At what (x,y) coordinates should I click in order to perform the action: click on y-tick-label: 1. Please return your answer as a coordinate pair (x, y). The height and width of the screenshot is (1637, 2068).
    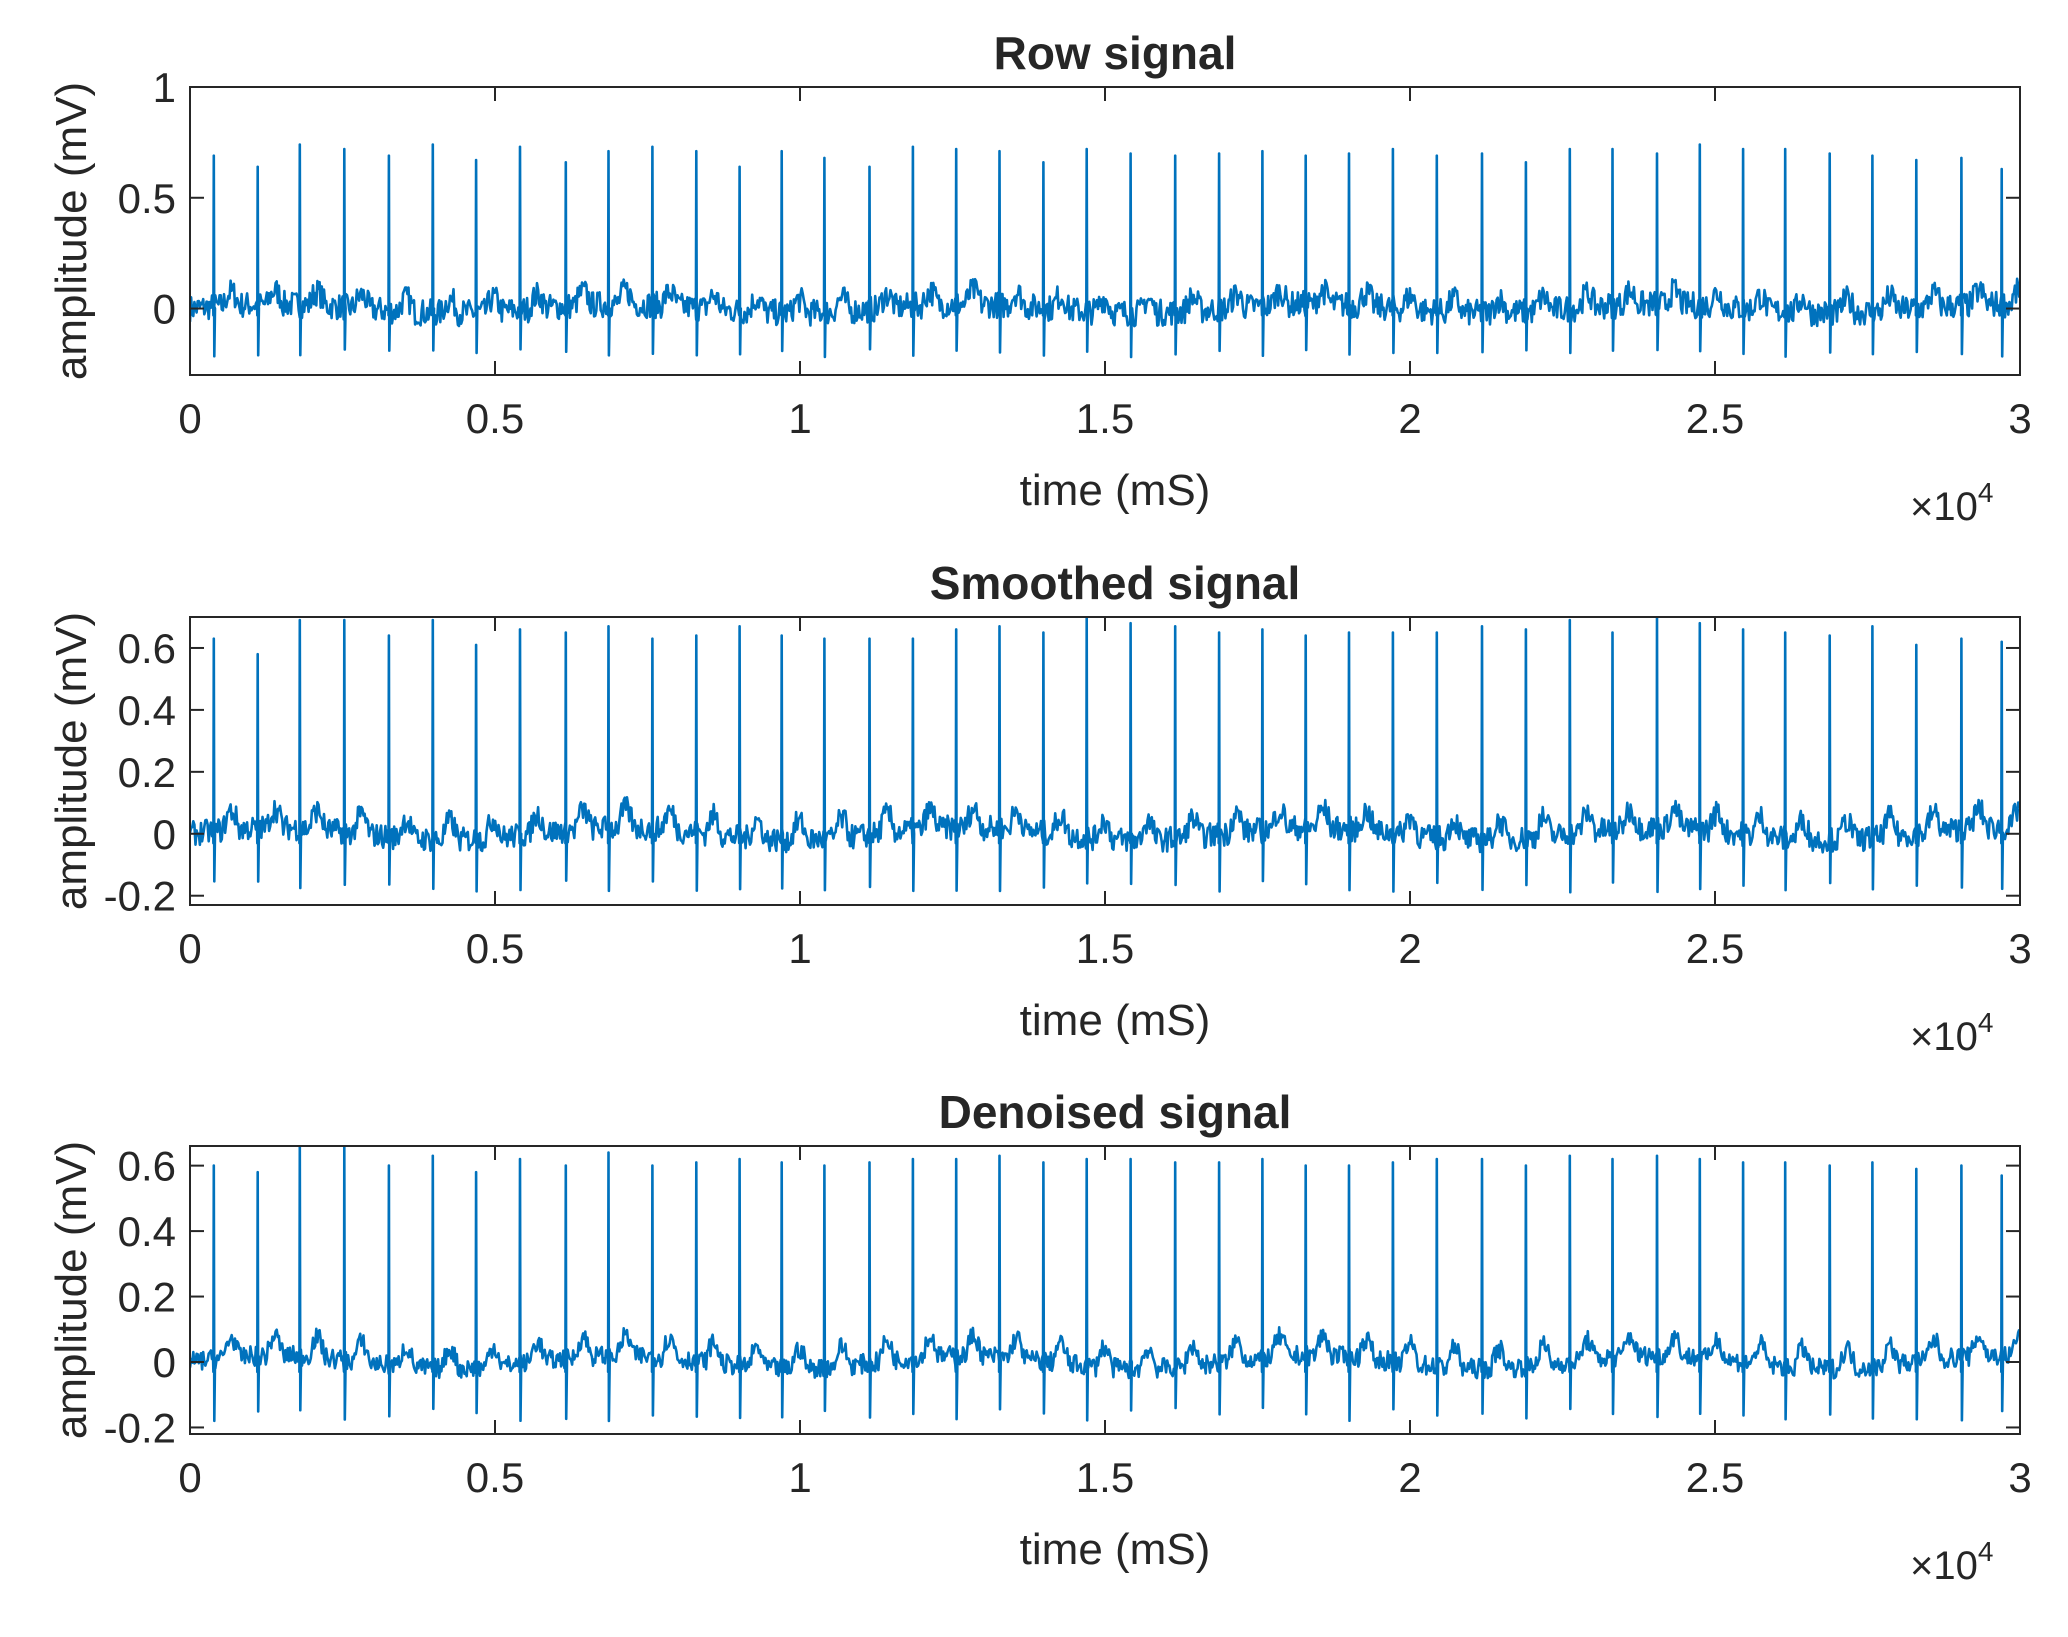
    Looking at the image, I should click on (164, 87).